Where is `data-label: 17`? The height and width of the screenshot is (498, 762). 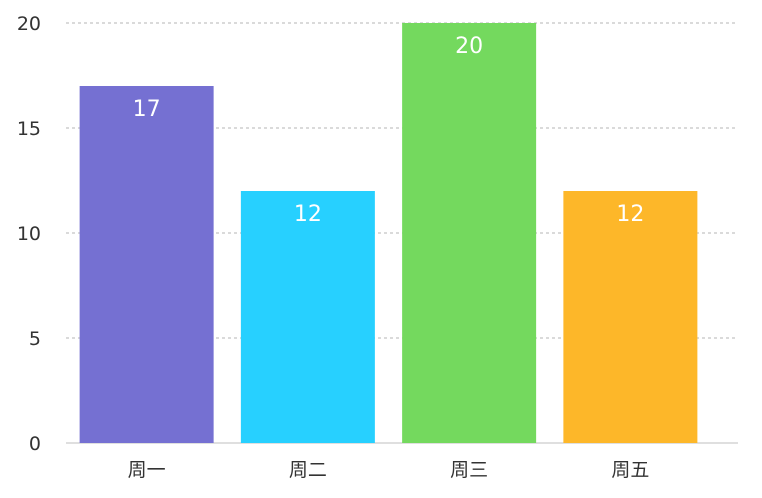
data-label: 17 is located at coordinates (147, 109).